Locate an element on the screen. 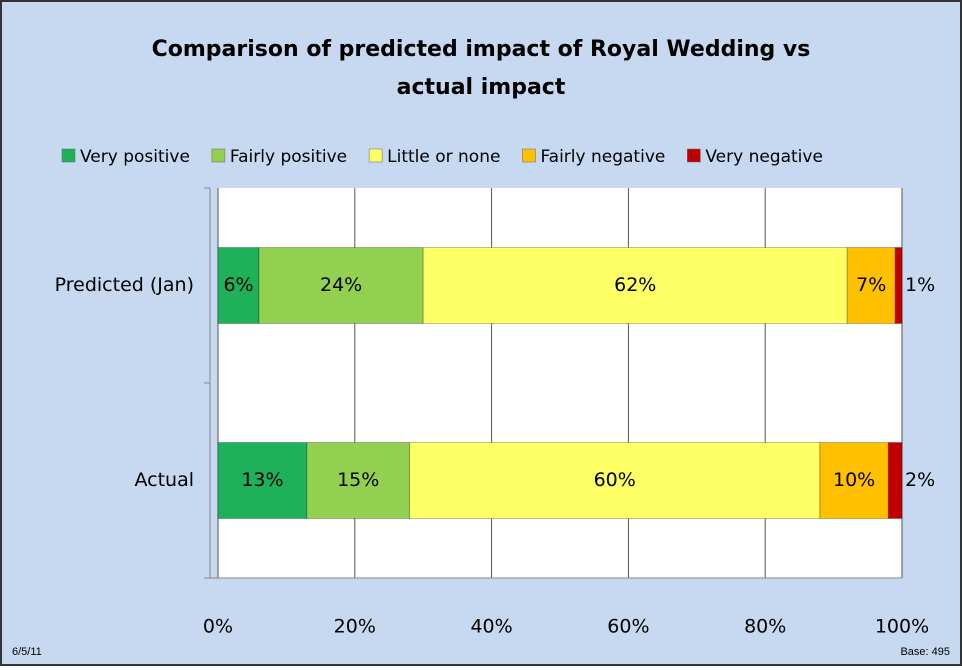 This screenshot has width=962, height=670. legend-label: Little or none is located at coordinates (443, 157).